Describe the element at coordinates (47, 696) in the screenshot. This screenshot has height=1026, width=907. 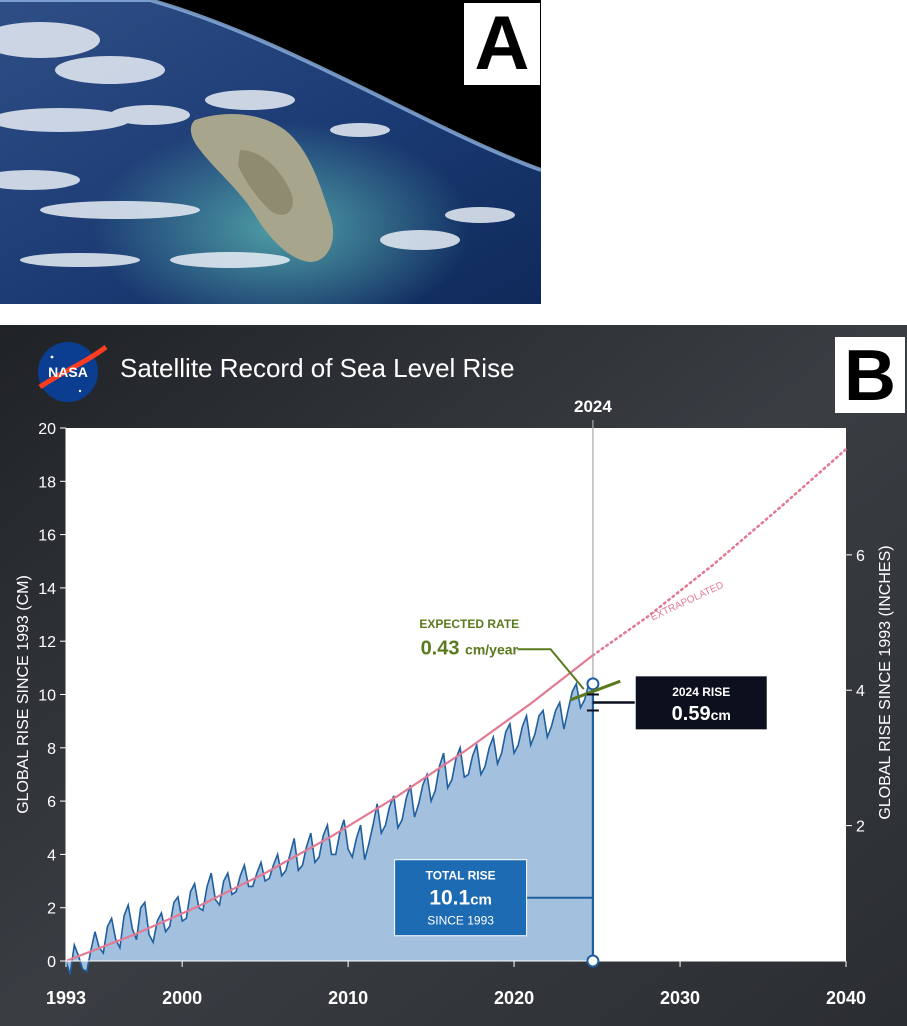
I see `y-tick-label: 10` at that location.